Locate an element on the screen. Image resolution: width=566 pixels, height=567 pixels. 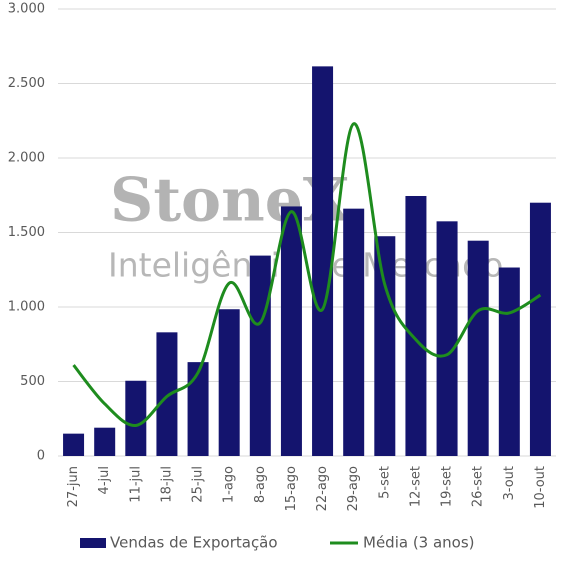
x-tick-label: 19-set is located at coordinates (447, 486).